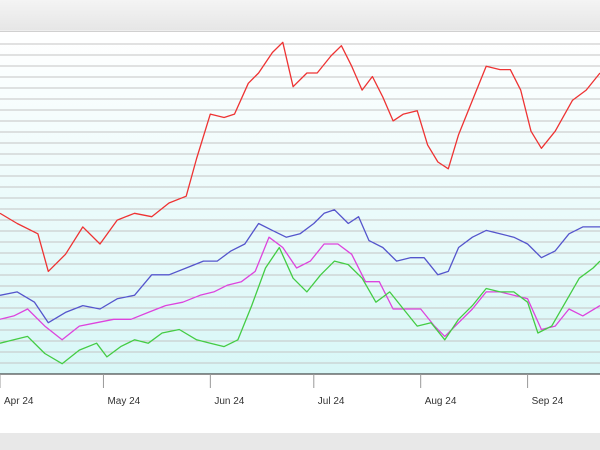  What do you see at coordinates (19, 401) in the screenshot?
I see `x-tick-label: Apr 24` at bounding box center [19, 401].